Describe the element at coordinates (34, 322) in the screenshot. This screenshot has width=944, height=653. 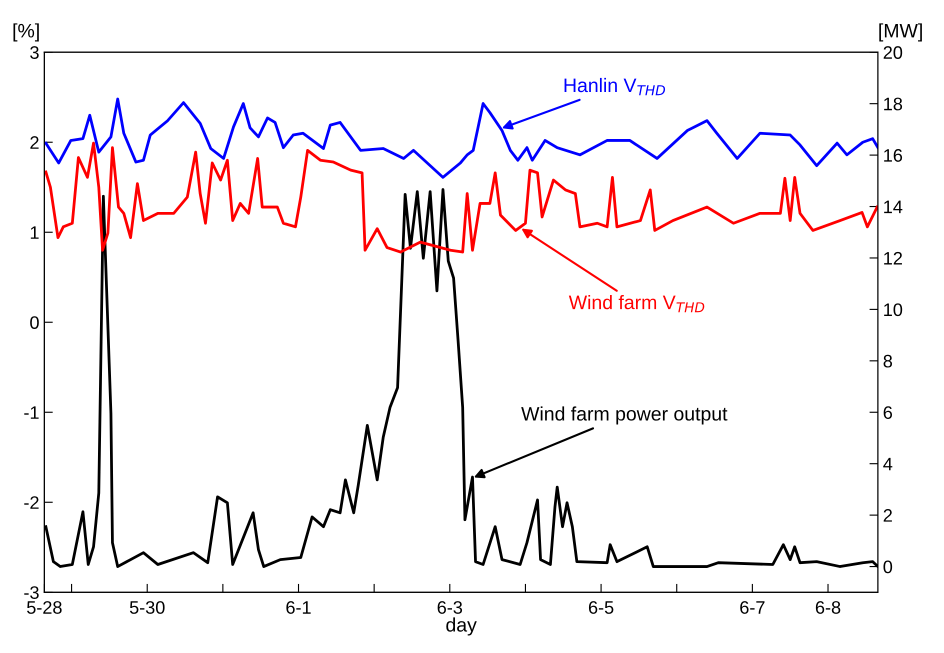
I see `y-tick-label: 0` at that location.